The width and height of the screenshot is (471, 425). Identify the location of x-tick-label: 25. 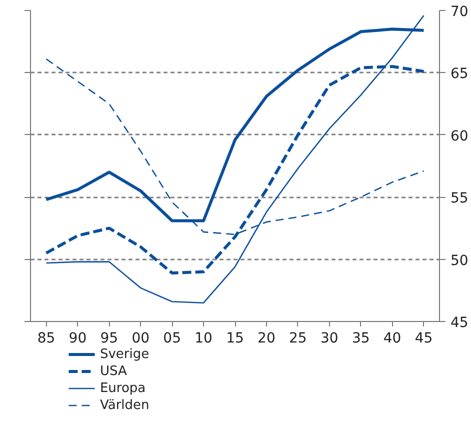
(298, 338).